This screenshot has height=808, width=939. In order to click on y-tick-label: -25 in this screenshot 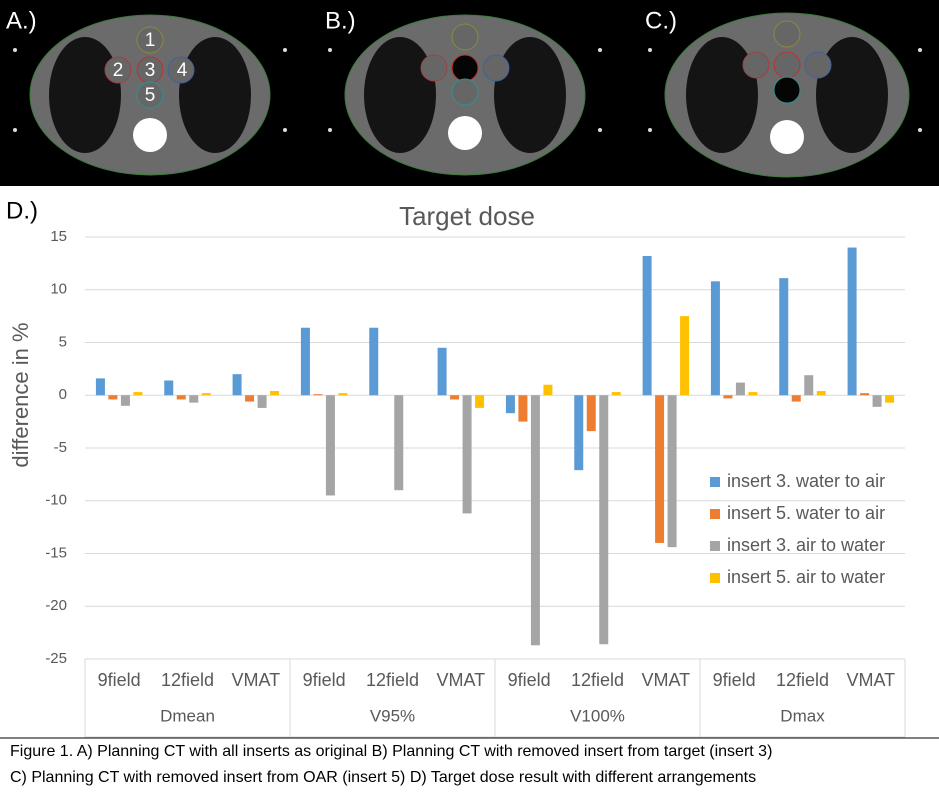, I will do `click(56, 658)`.